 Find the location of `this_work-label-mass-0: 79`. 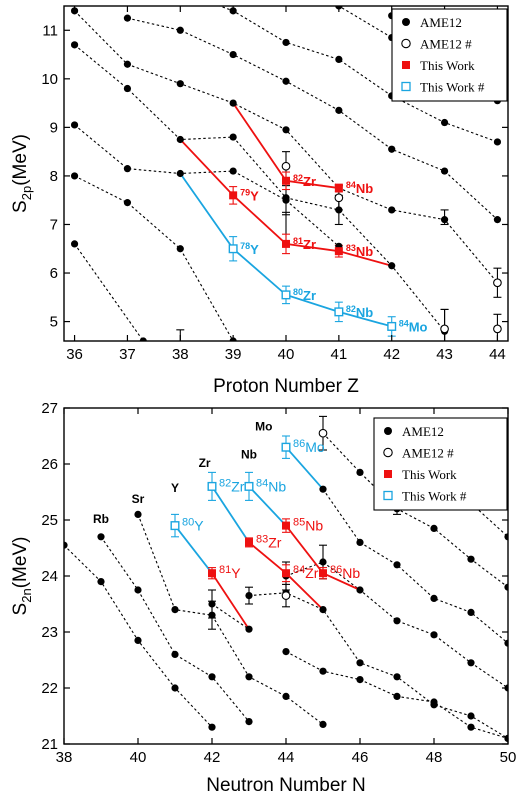

this_work-label-mass-0: 79 is located at coordinates (245, 192).